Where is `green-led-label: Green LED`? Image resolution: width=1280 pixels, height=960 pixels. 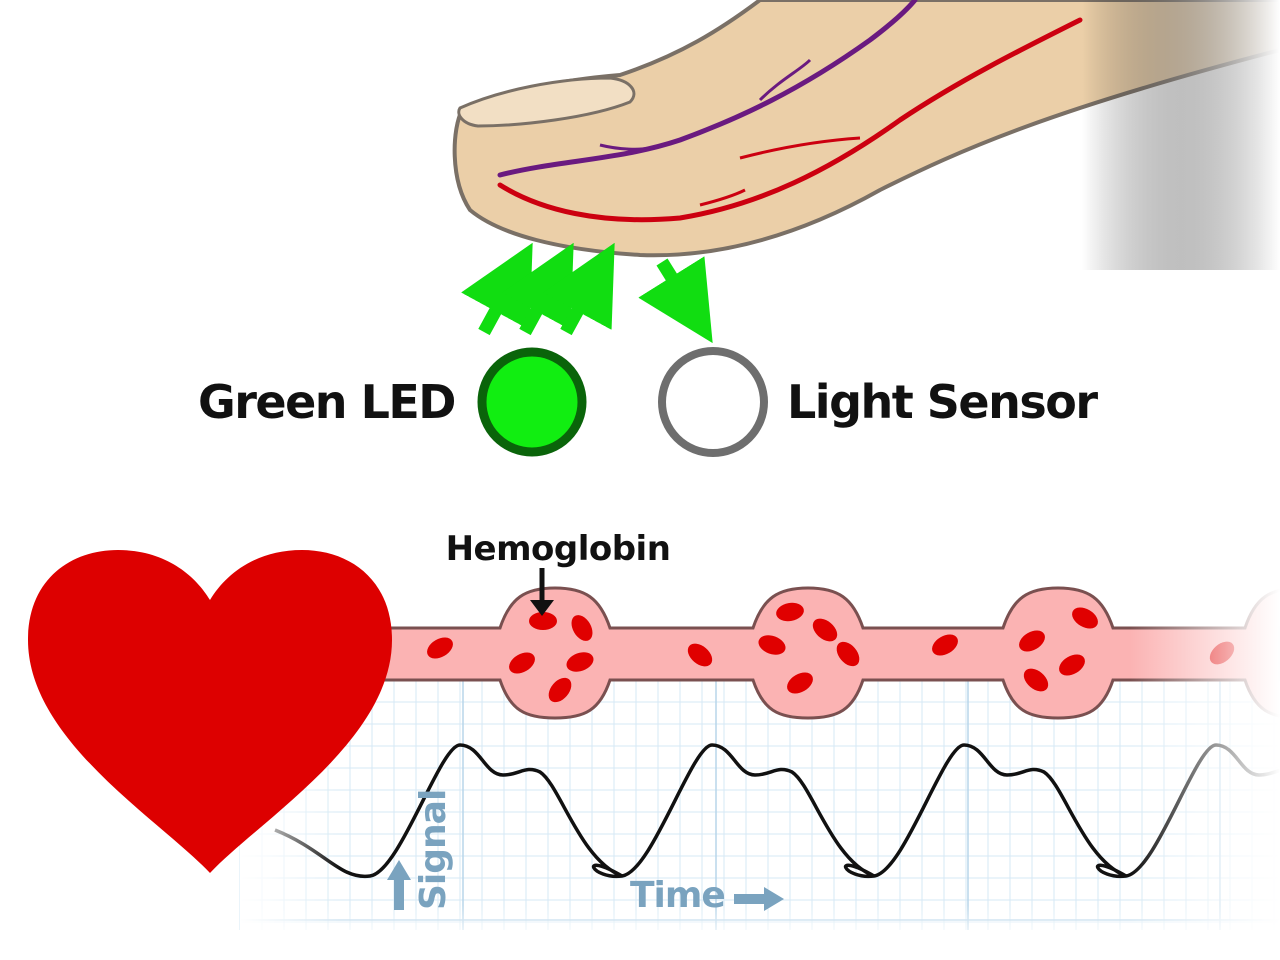 green-led-label: Green LED is located at coordinates (326, 402).